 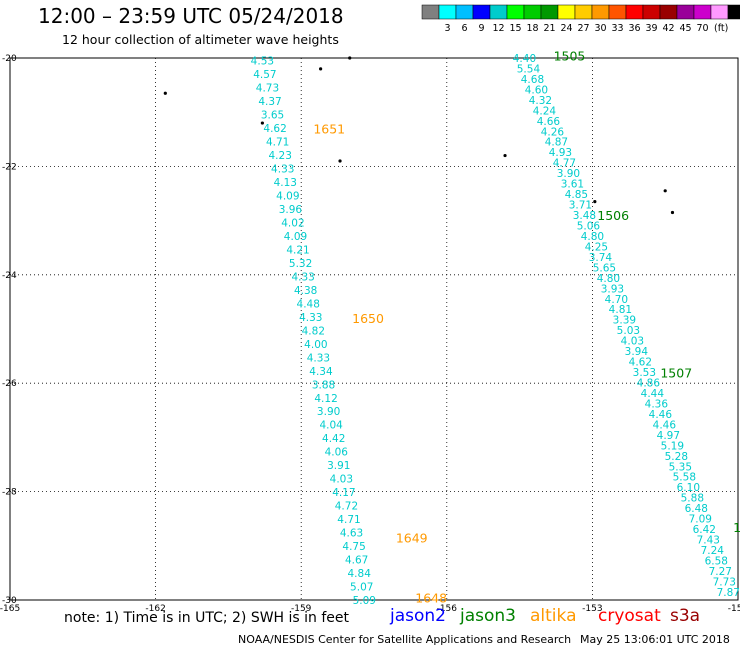 What do you see at coordinates (549, 122) in the screenshot?
I see `wave-height-label: 4.66` at bounding box center [549, 122].